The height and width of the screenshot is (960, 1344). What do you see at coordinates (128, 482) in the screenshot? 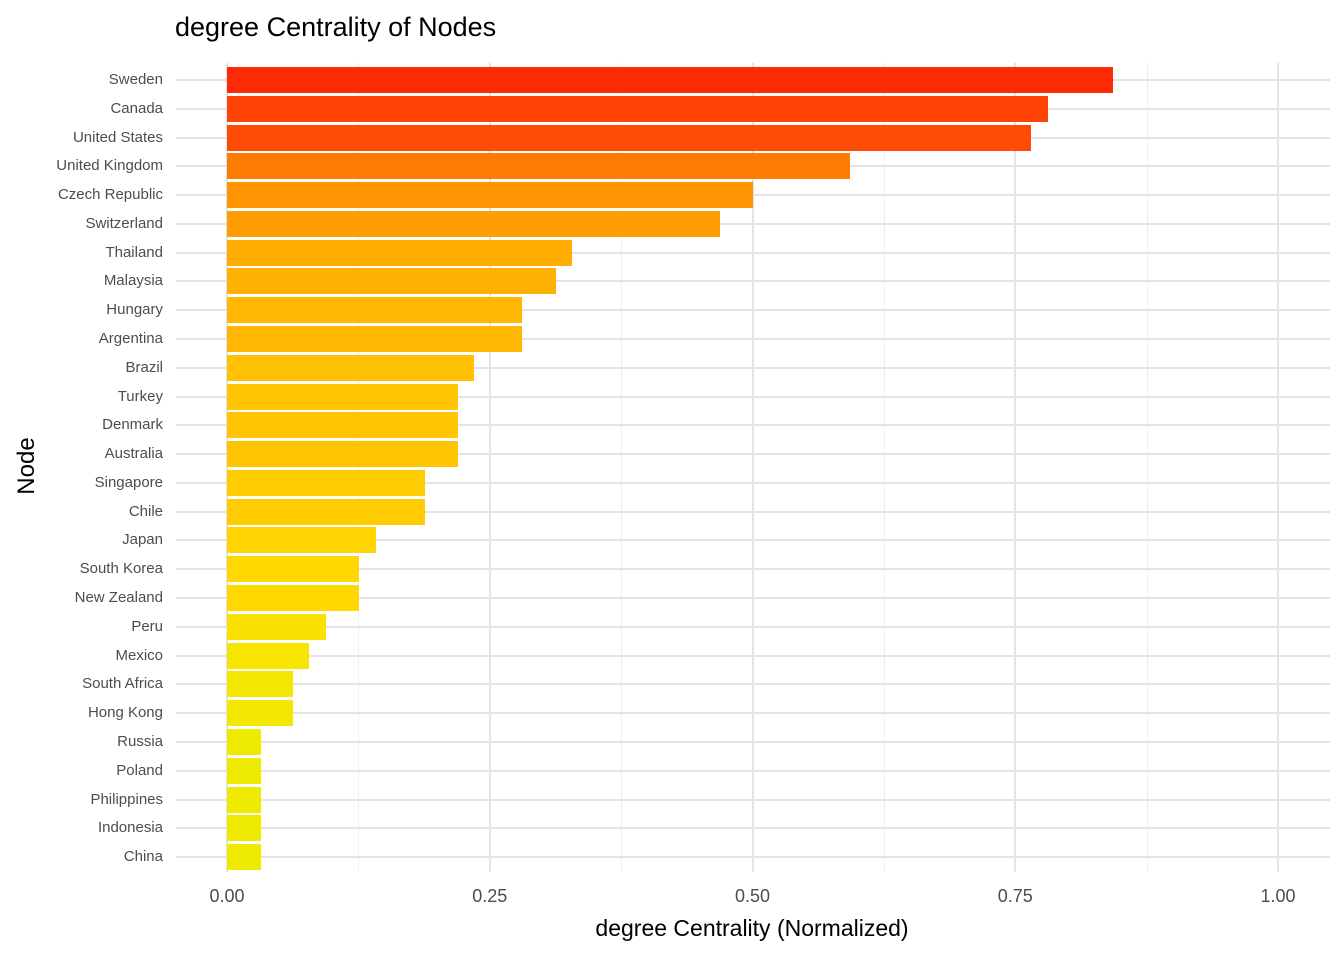
I see `category-label: Singapore` at bounding box center [128, 482].